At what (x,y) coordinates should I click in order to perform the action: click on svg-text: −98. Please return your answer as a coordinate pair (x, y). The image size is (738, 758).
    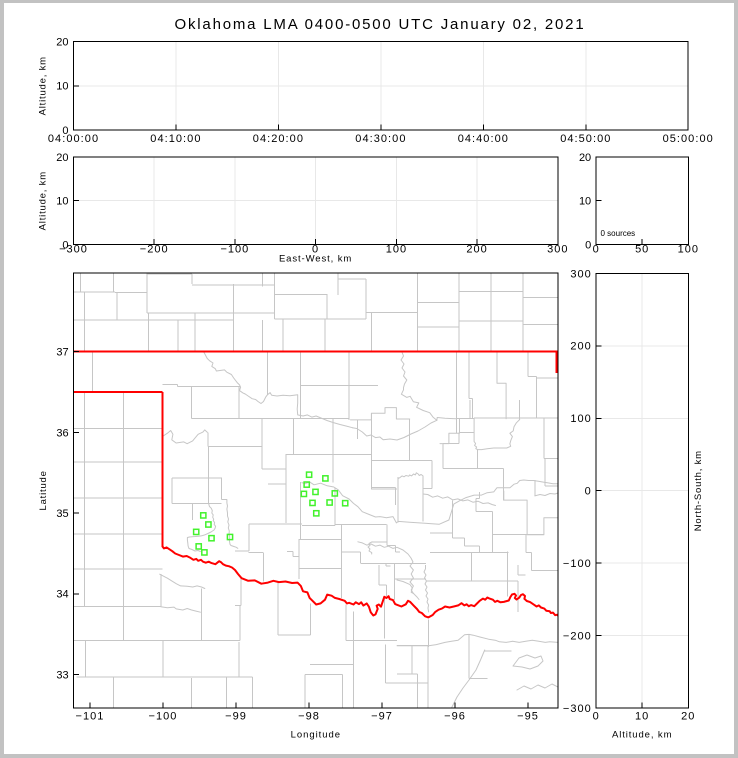
    Looking at the image, I should click on (309, 717).